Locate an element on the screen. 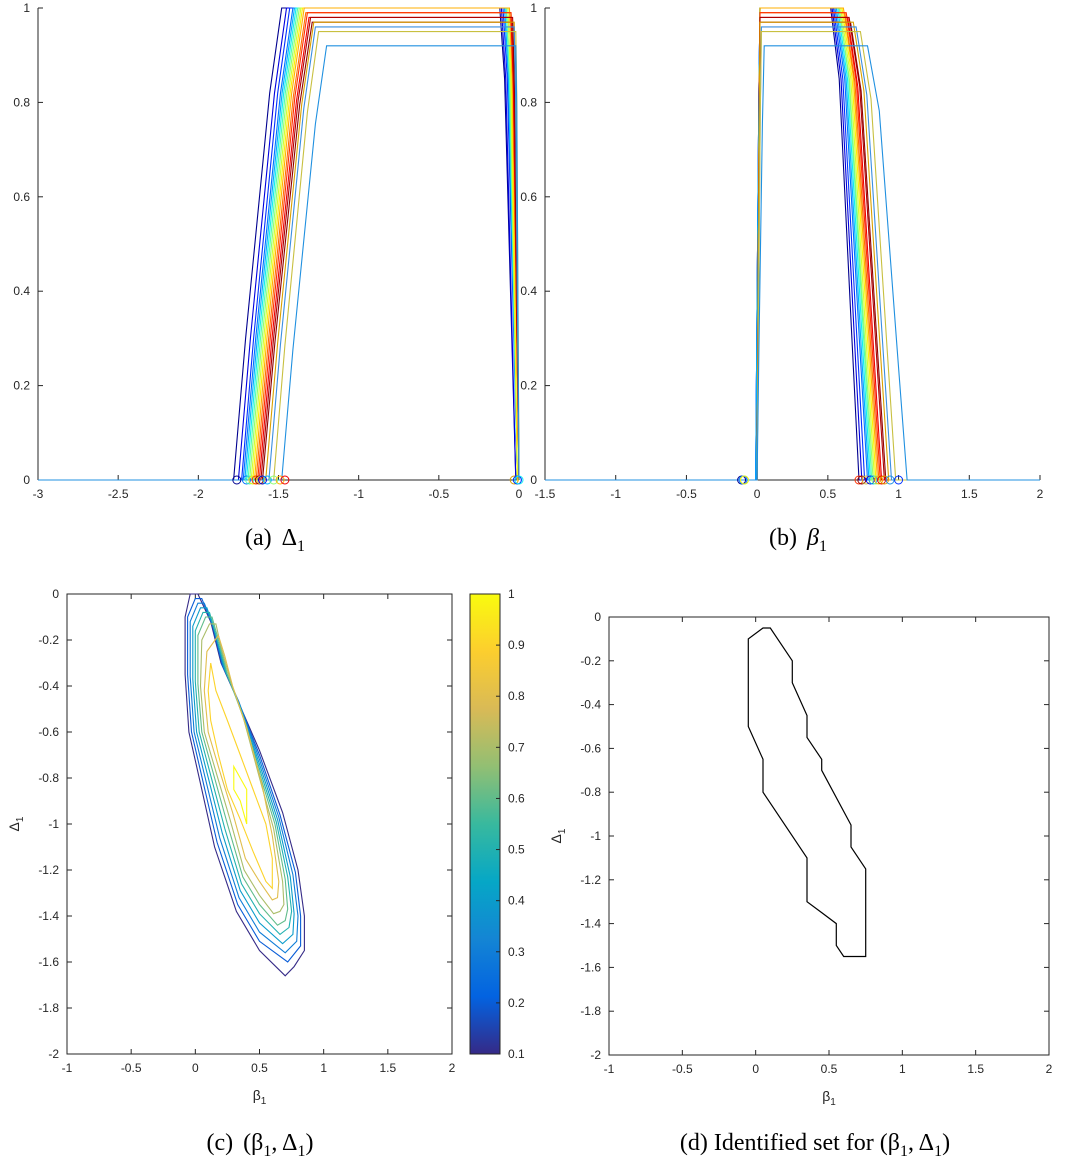 The height and width of the screenshot is (1164, 1065). x-tick-label: 0.5 is located at coordinates (828, 494).